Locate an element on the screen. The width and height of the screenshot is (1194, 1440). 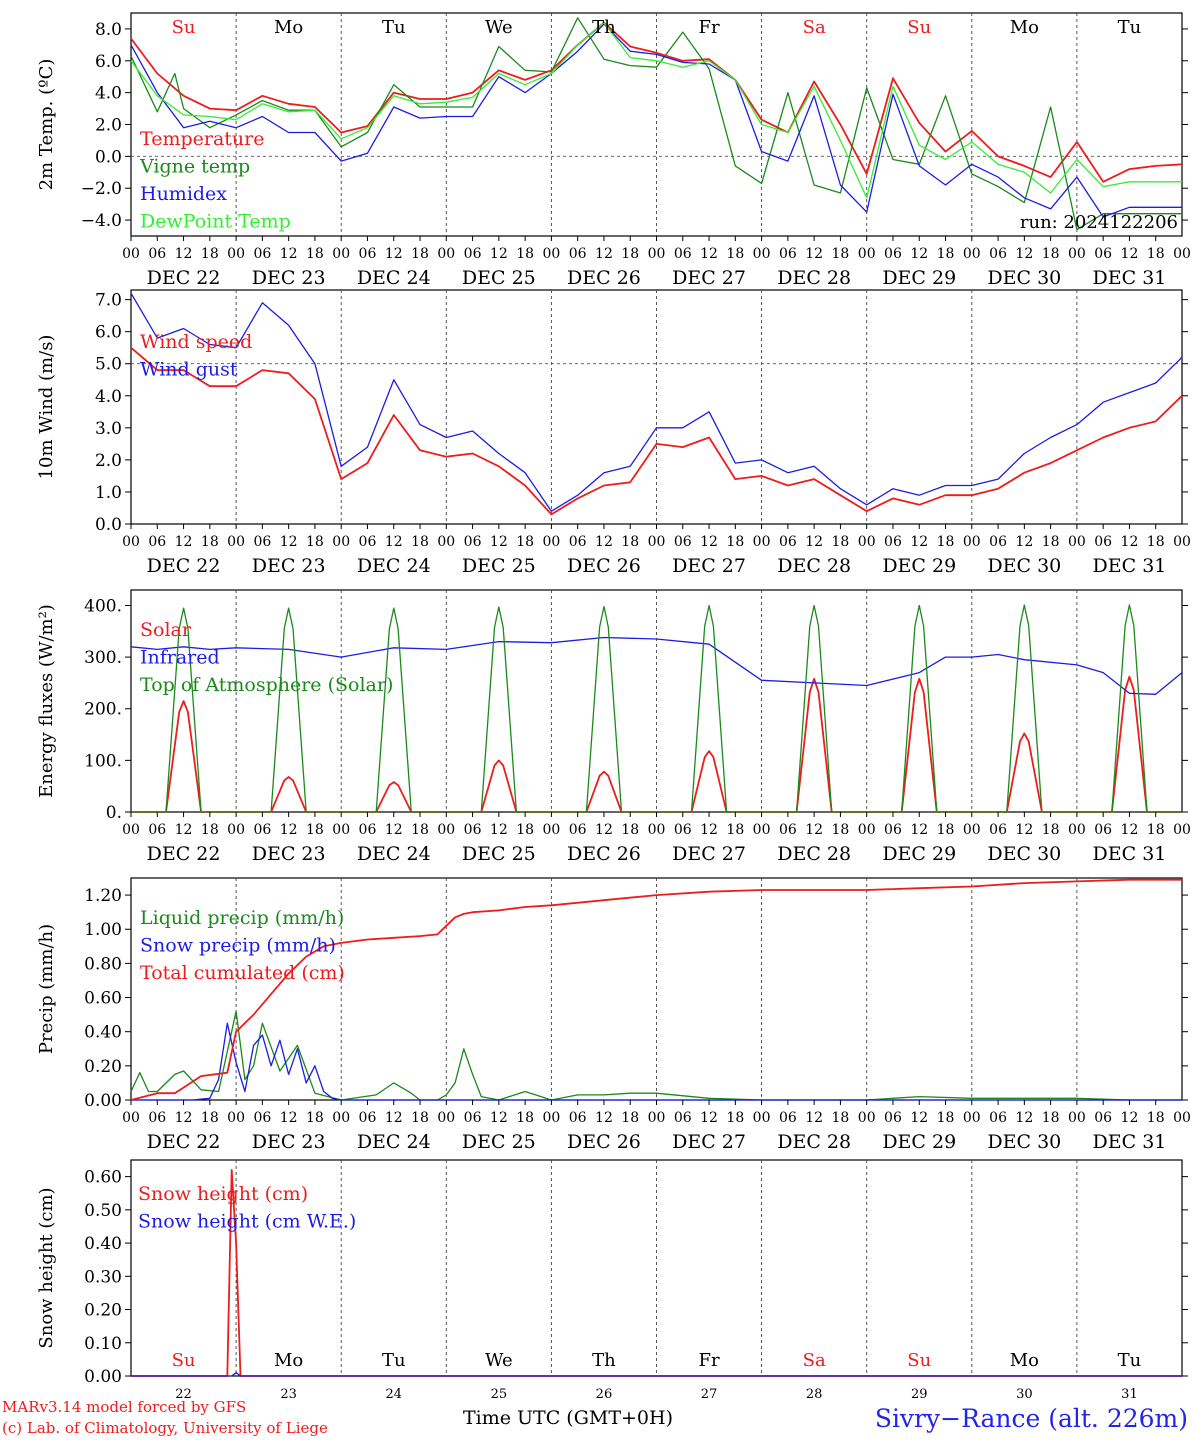
legend-entry: Snow precip (mm/h) is located at coordinates (238, 946).